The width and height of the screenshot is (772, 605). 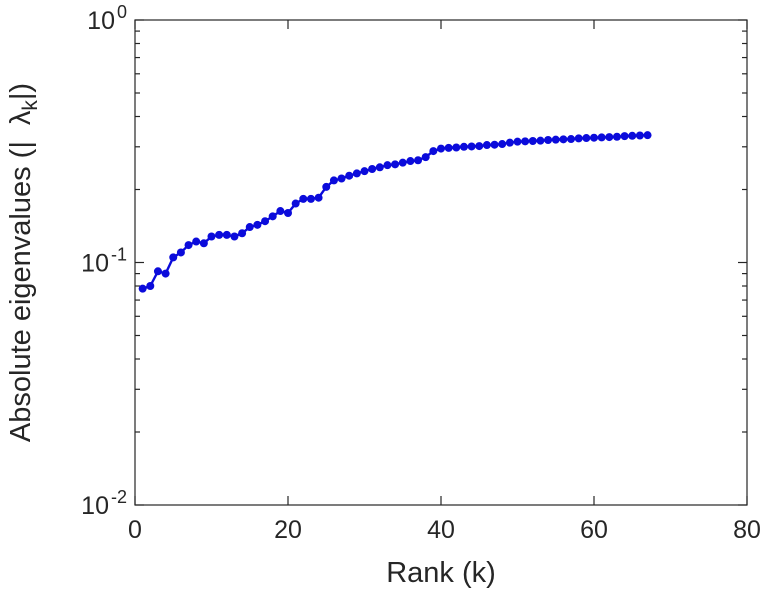 What do you see at coordinates (107, 18) in the screenshot?
I see `y-tick-label: 10 0` at bounding box center [107, 18].